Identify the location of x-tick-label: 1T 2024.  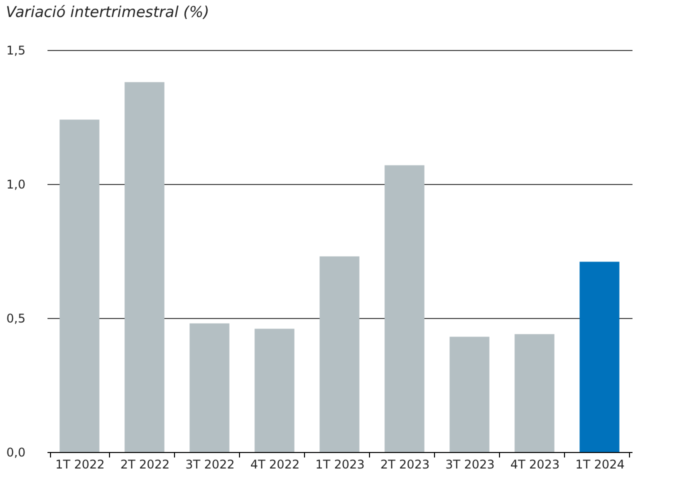
(600, 465).